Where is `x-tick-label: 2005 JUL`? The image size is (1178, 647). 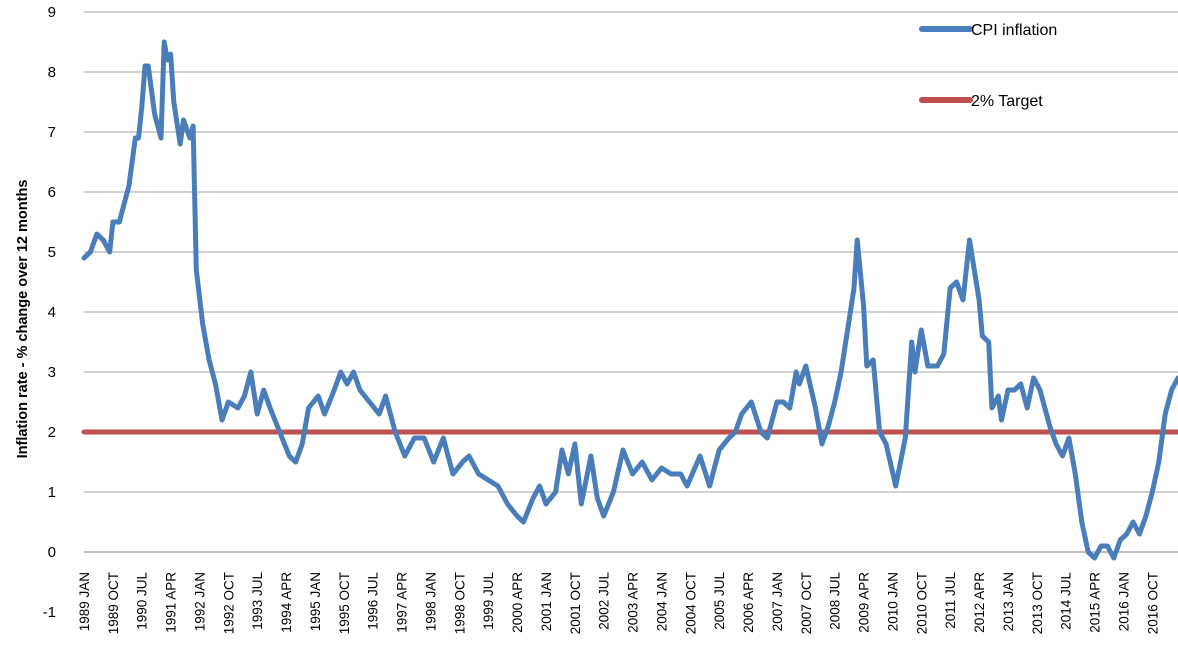 x-tick-label: 2005 JUL is located at coordinates (719, 601).